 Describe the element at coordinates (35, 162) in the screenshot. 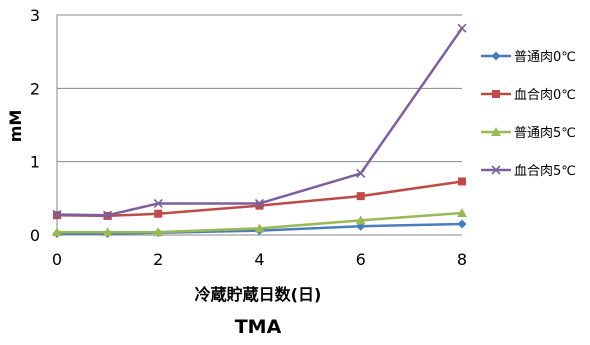

I see `y-tick-label: 1` at that location.